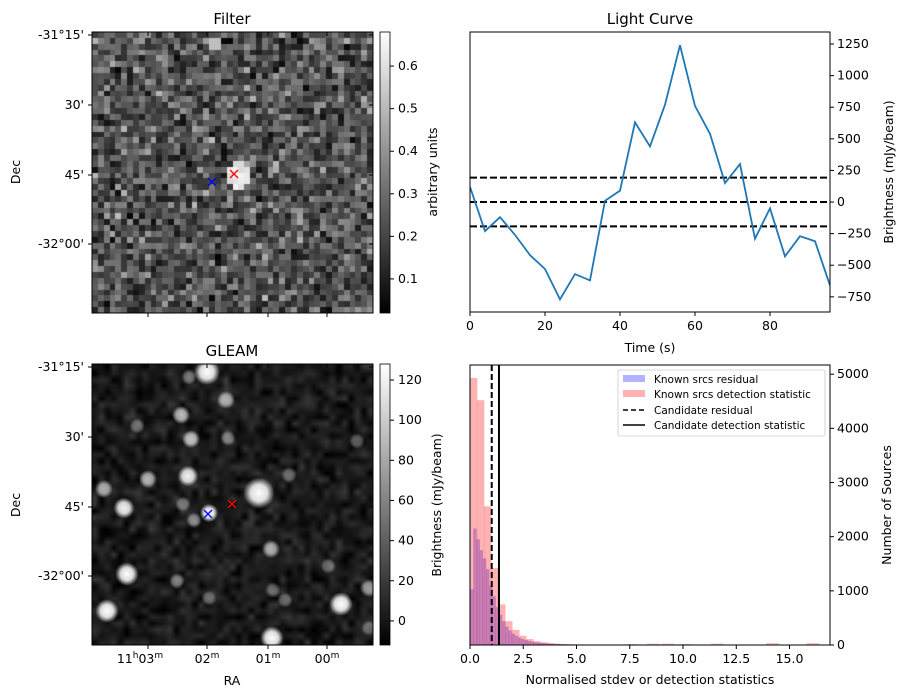 This screenshot has width=907, height=699. I want to click on x-tick-label: 12.5, so click(736, 658).